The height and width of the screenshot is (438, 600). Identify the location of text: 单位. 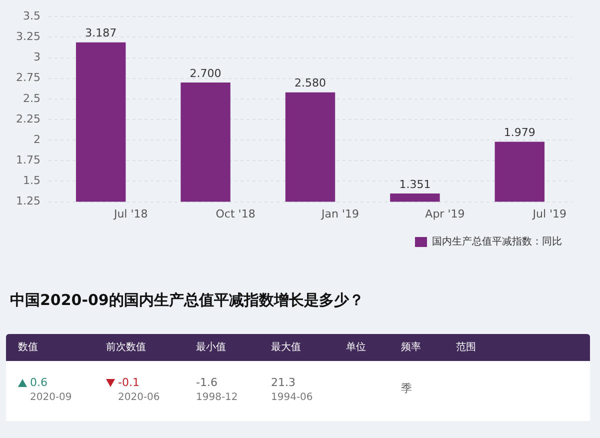
(356, 347).